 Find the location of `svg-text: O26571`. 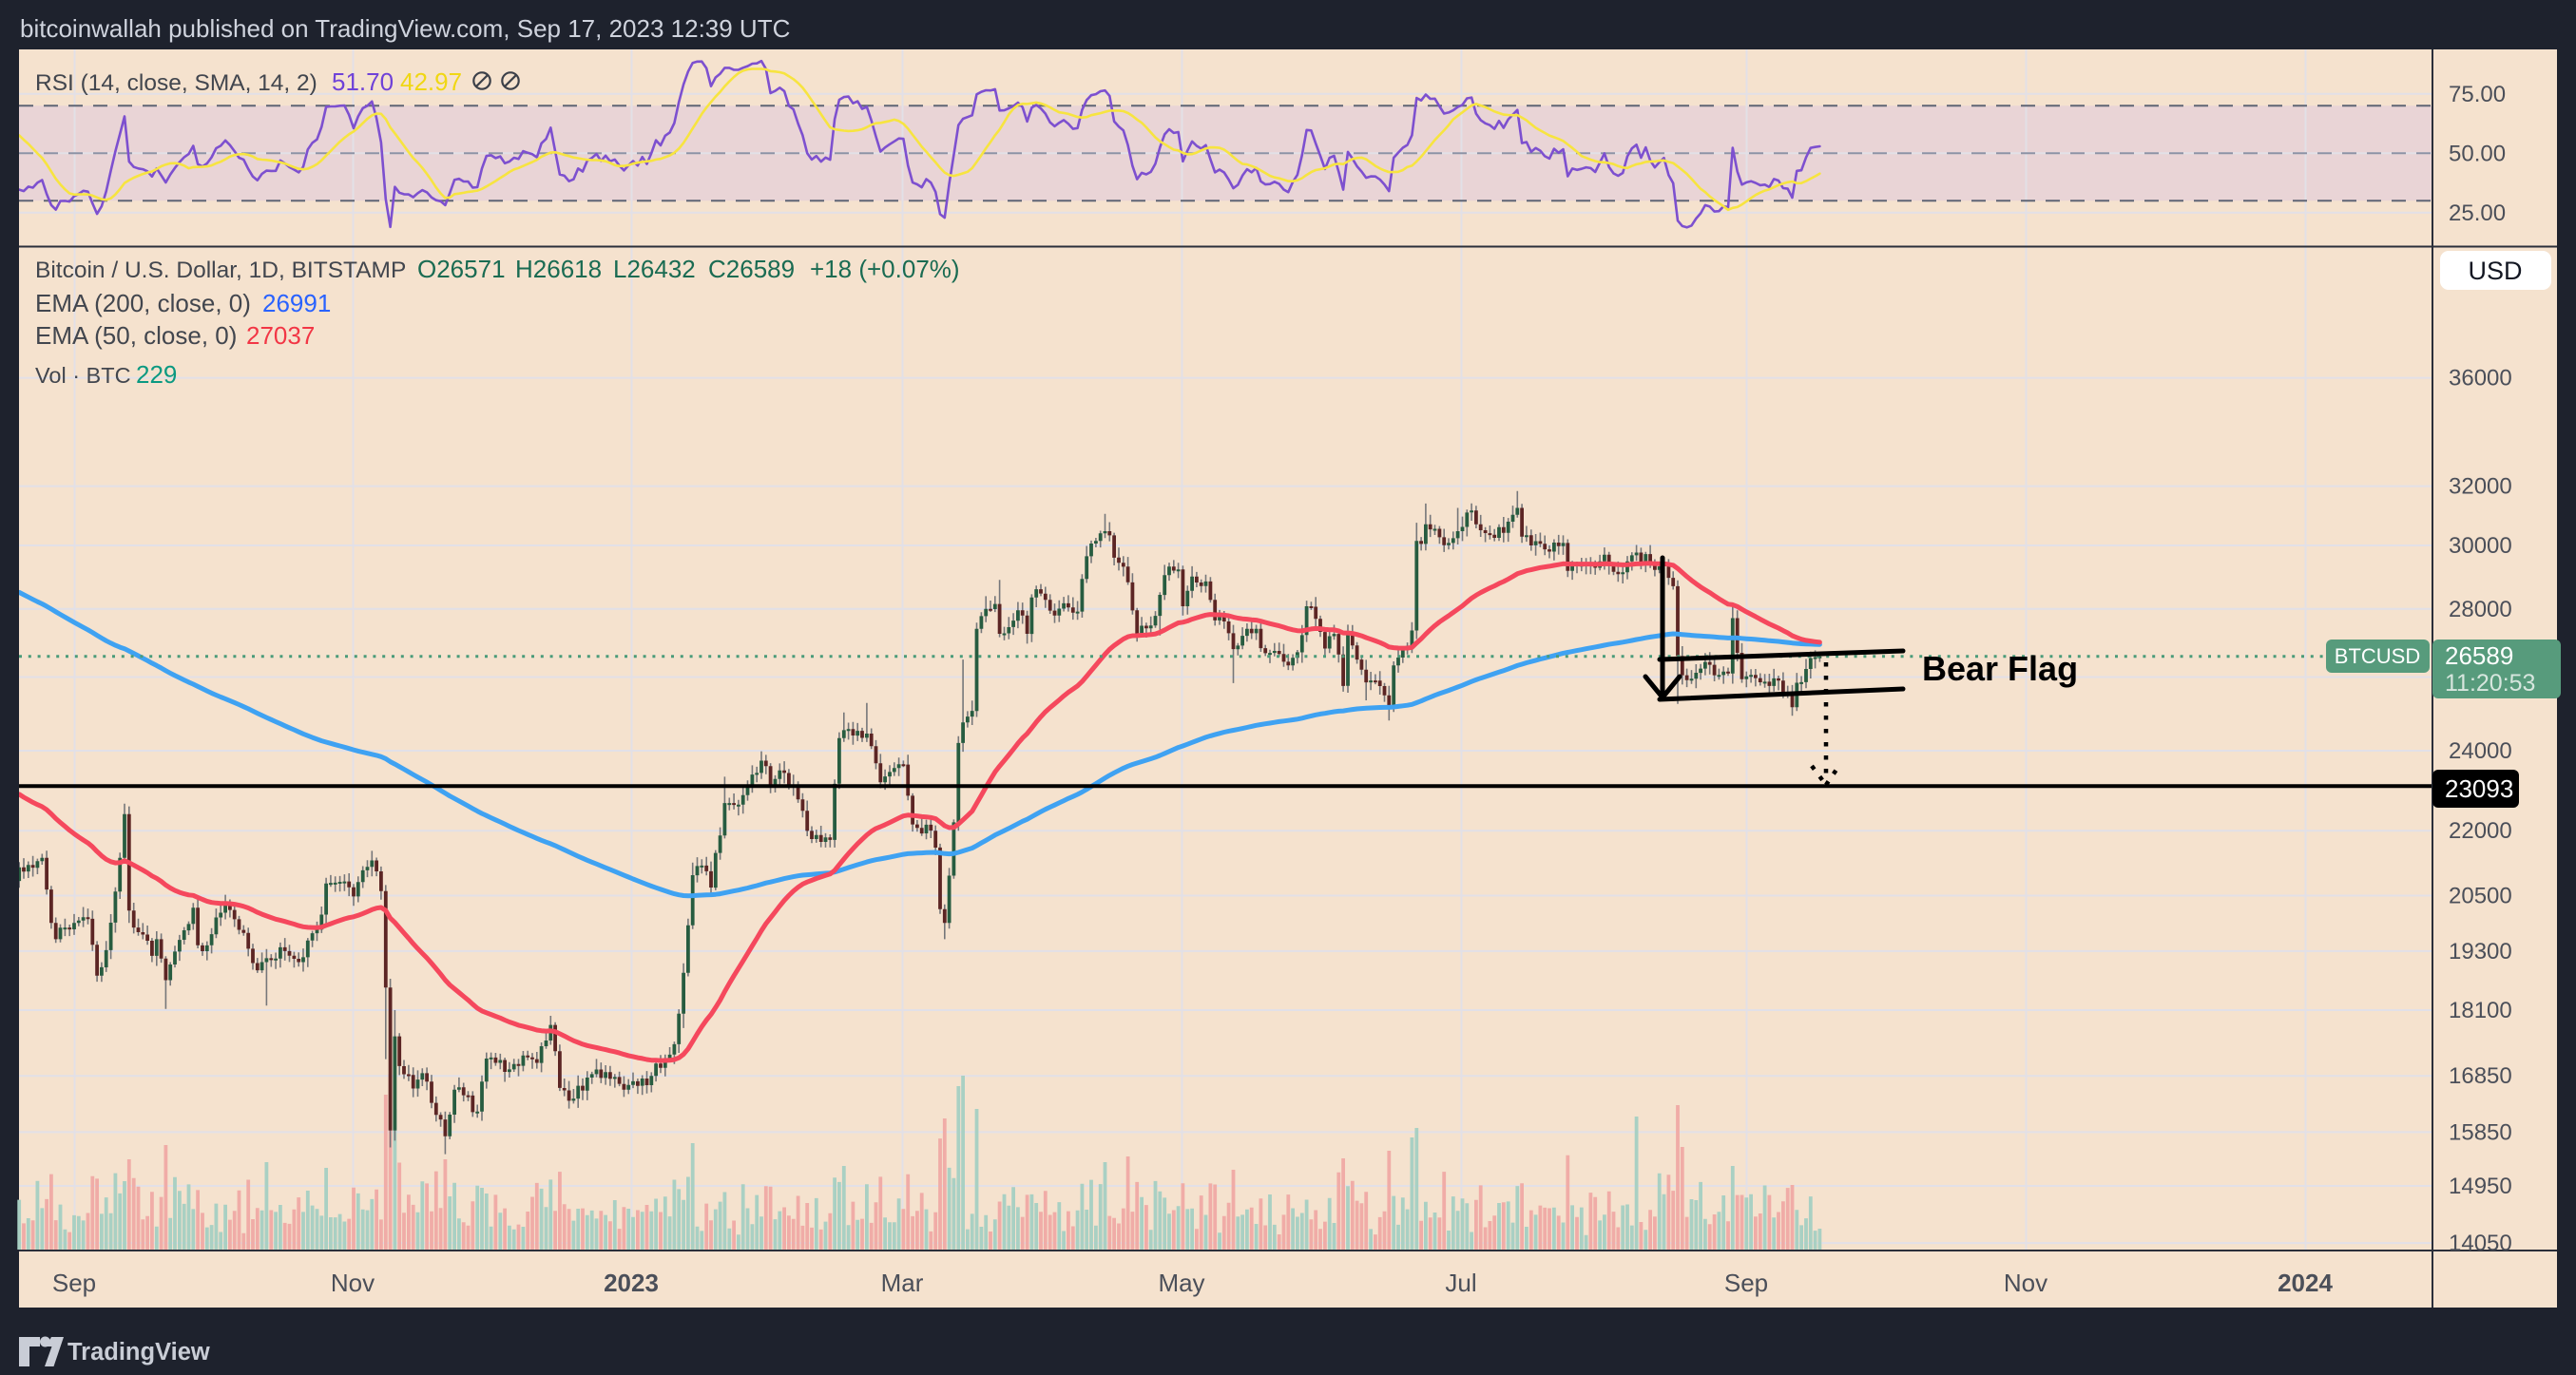

svg-text: O26571 is located at coordinates (461, 269).